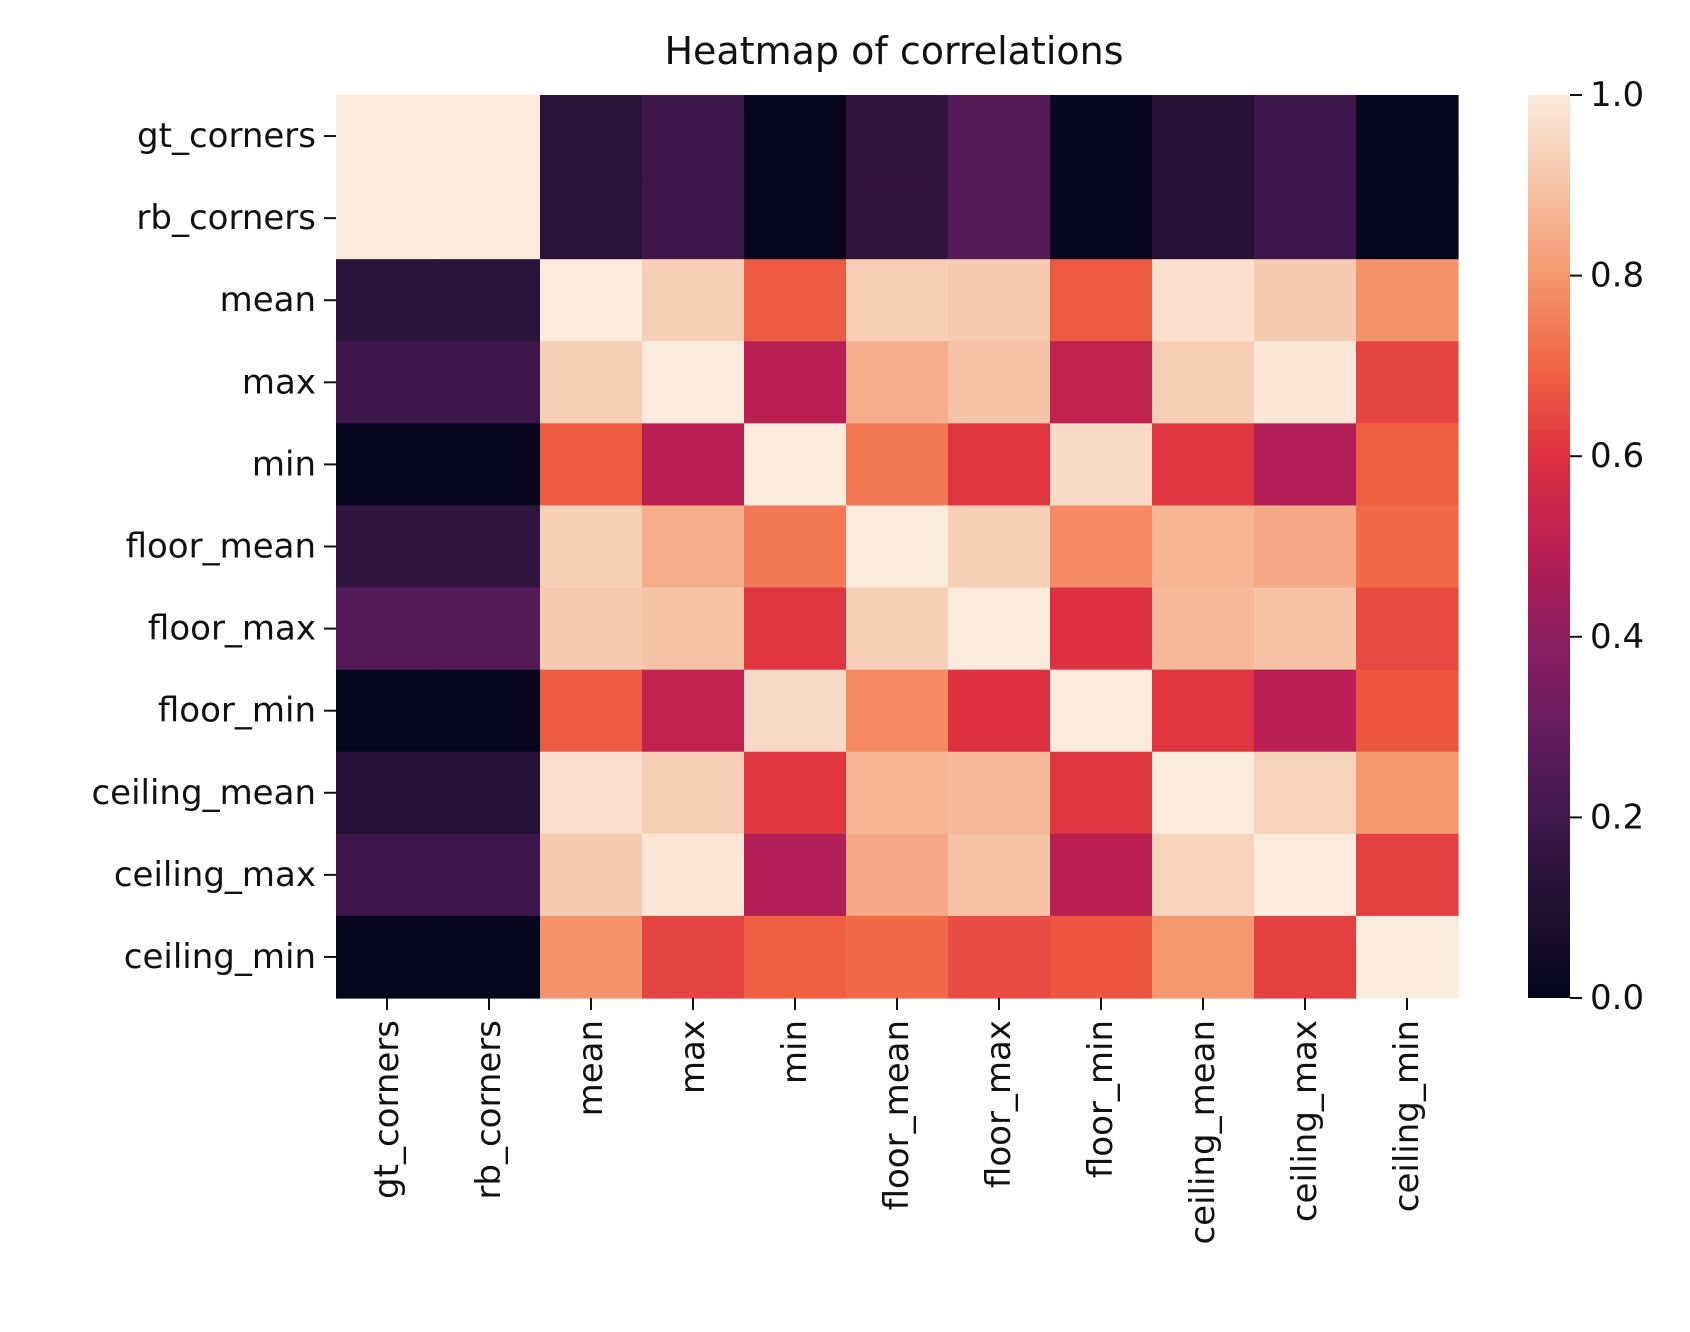 The image size is (1690, 1332). What do you see at coordinates (1617, 998) in the screenshot?
I see `colorbar-tick-label: 0.0` at bounding box center [1617, 998].